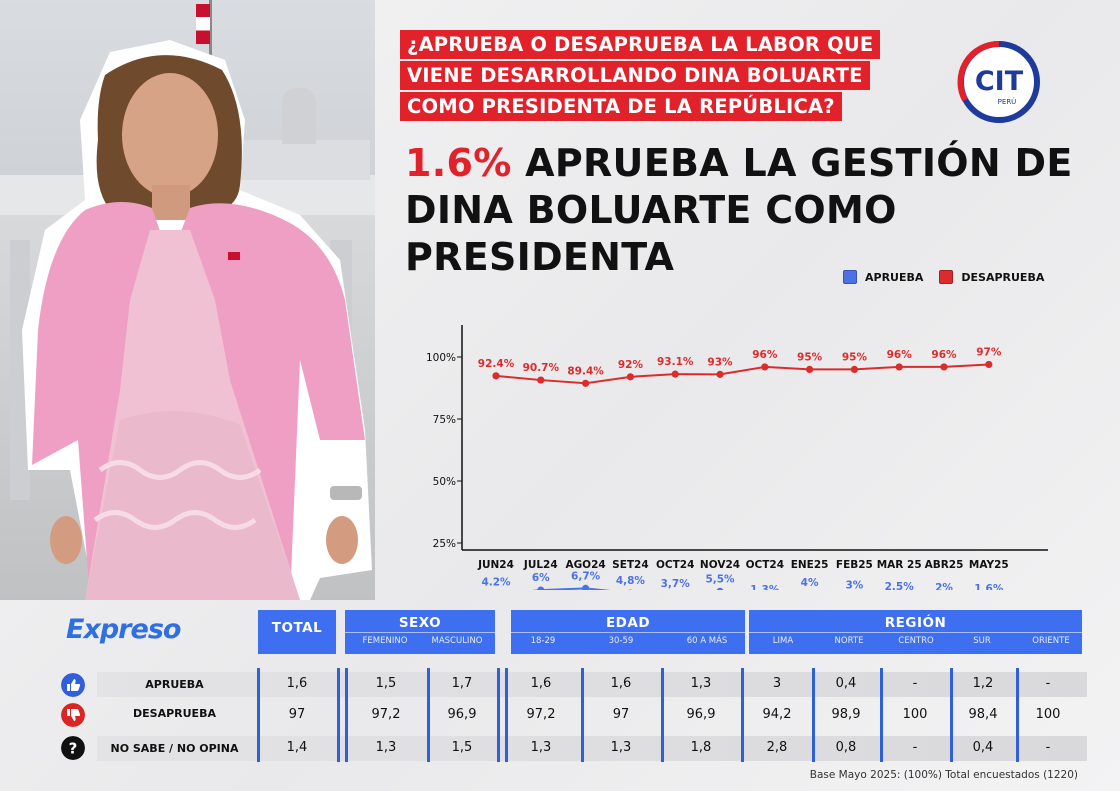  Describe the element at coordinates (543, 641) in the screenshot. I see `header-sub-18-29: 18-29` at that location.